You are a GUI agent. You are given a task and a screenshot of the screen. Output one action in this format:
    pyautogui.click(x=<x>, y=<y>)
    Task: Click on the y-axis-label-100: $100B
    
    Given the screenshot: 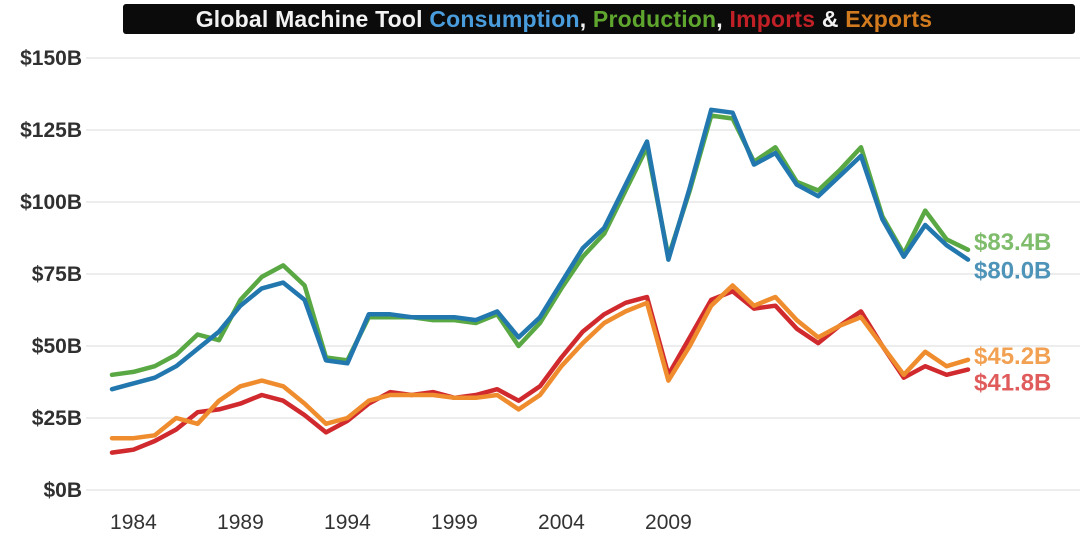 What is the action you would take?
    pyautogui.click(x=51, y=202)
    